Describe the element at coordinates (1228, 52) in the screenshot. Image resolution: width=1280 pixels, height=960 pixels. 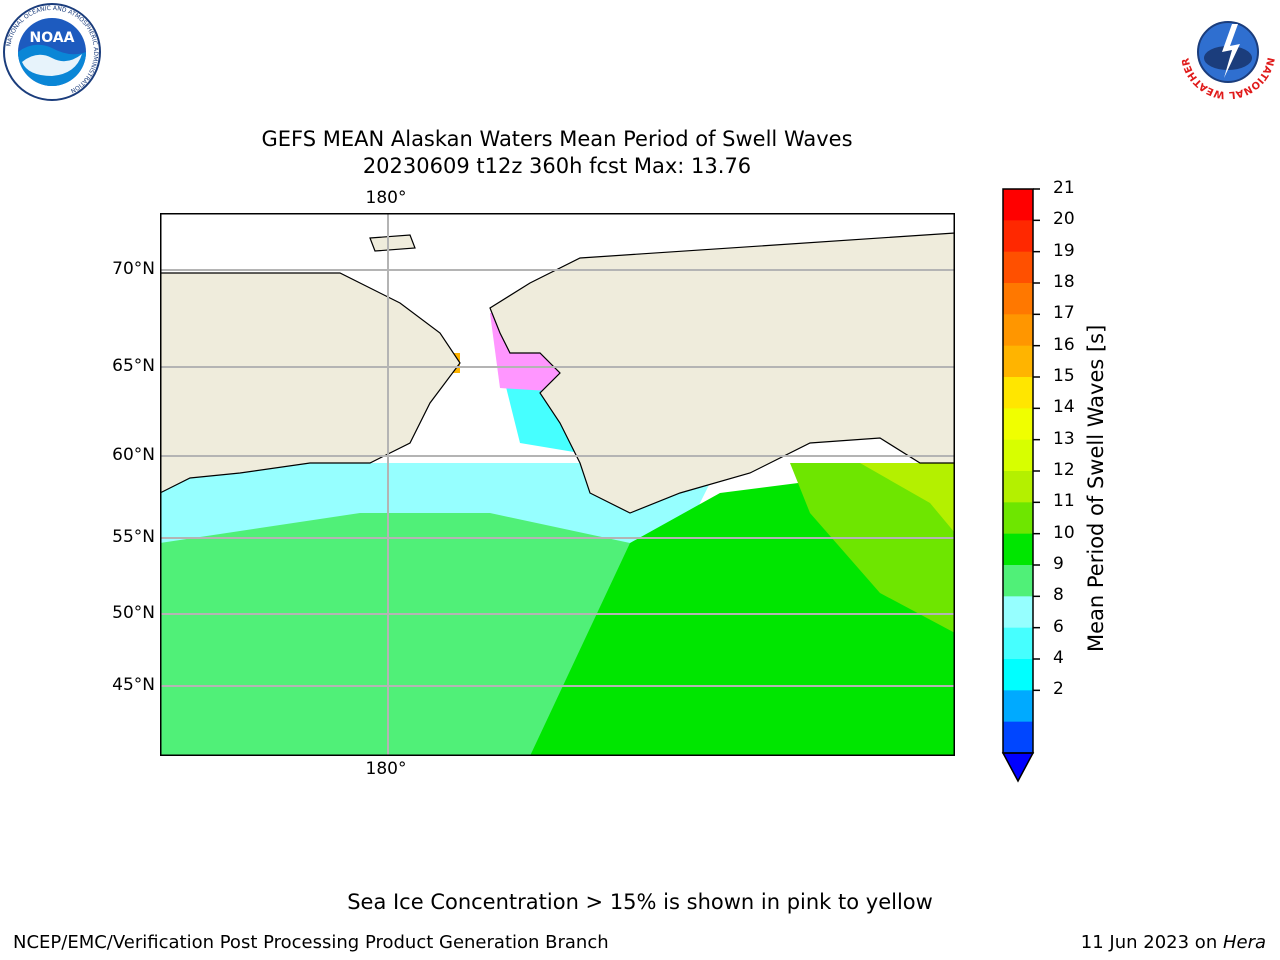
I see `nws-logo: NATIONAL WEATHER SERVICE` at that location.